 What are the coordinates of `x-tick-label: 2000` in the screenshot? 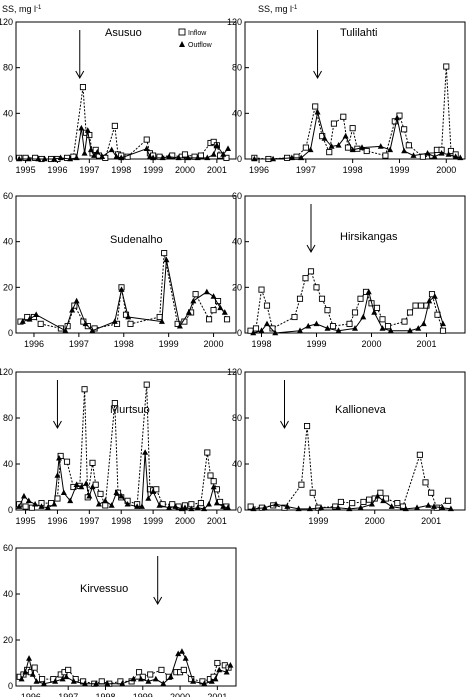 It's located at (375, 521).